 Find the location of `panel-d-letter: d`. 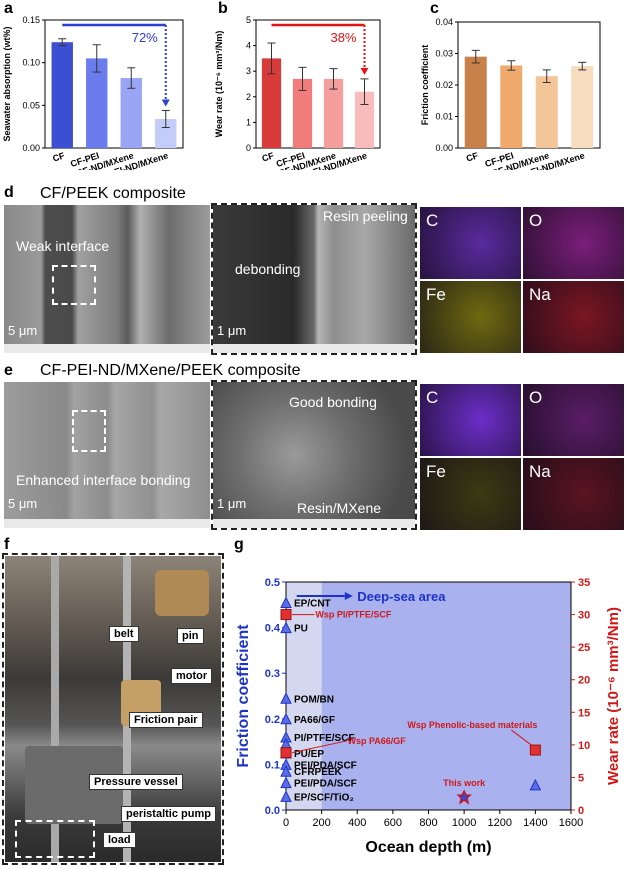

panel-d-letter: d is located at coordinates (9, 192).